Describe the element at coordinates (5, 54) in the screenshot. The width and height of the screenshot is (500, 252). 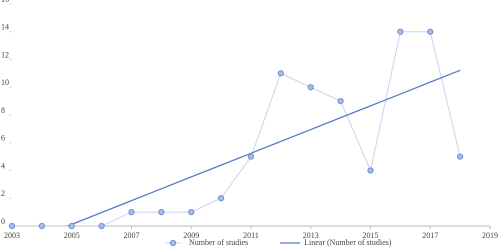
I see `y-tick-label: 12` at that location.